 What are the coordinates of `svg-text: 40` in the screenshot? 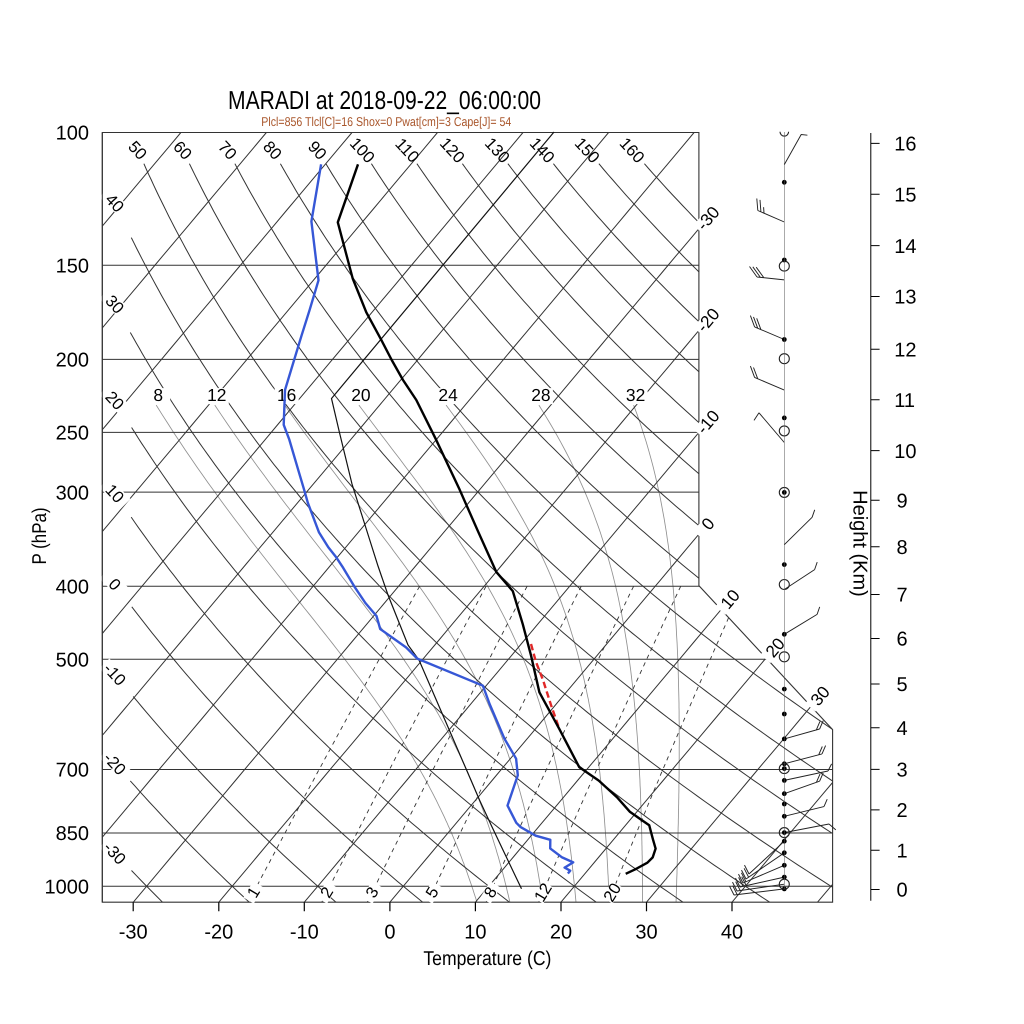 It's located at (732, 932).